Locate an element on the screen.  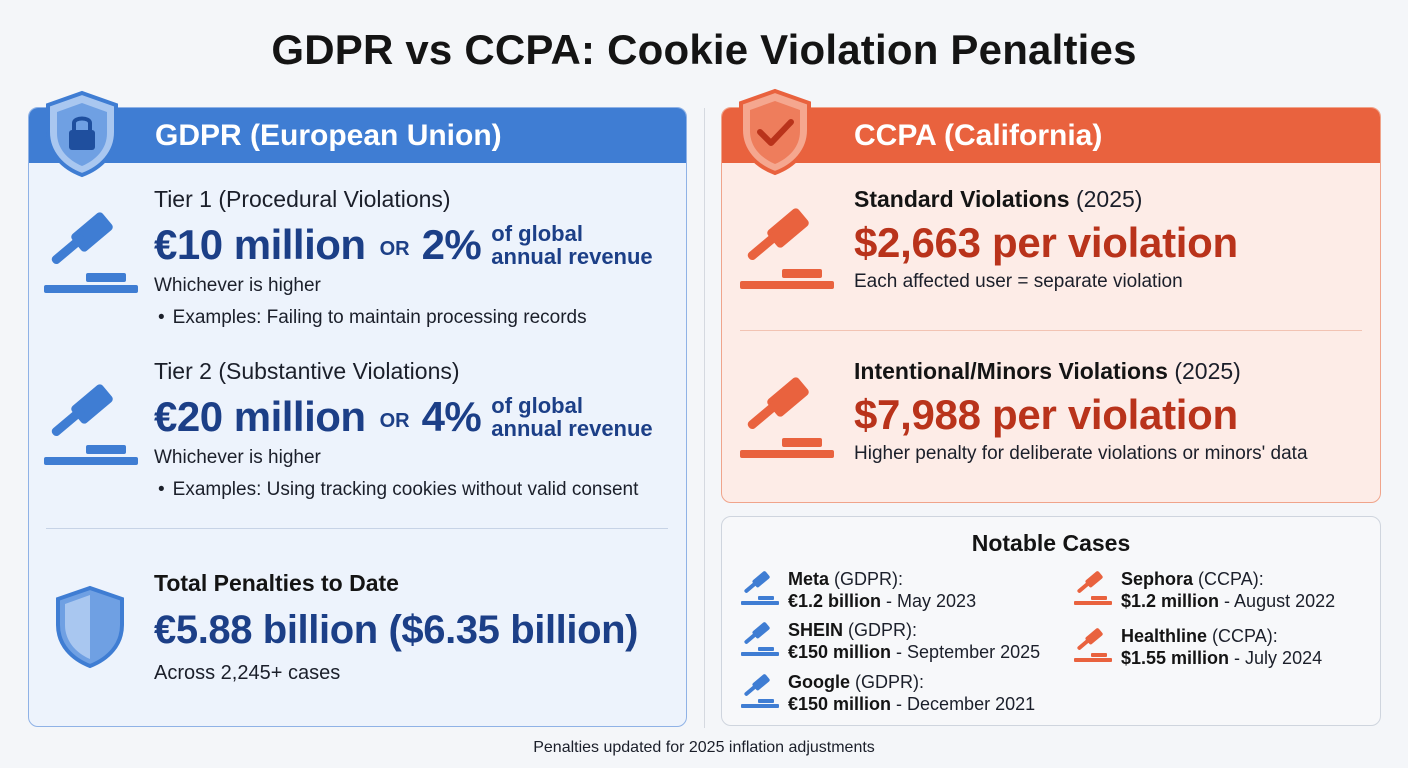
intentional-title: Intentional/Minors Violations (2025) is located at coordinates (1047, 371).